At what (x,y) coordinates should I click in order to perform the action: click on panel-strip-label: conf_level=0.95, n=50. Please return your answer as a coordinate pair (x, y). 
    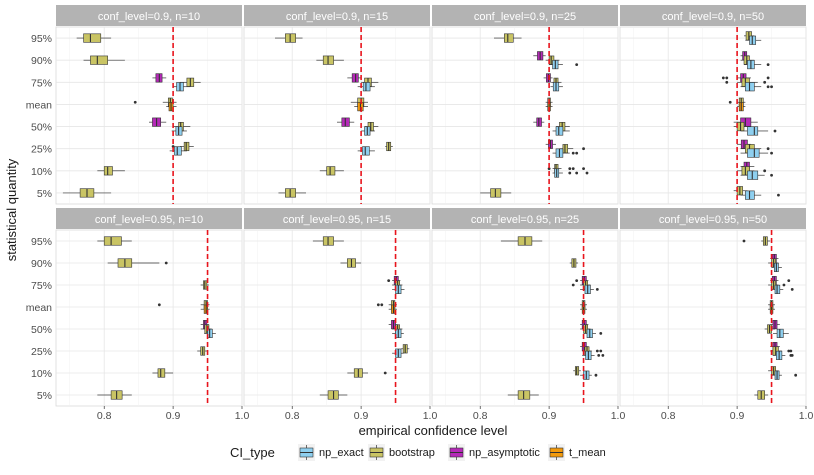
    Looking at the image, I should click on (713, 220).